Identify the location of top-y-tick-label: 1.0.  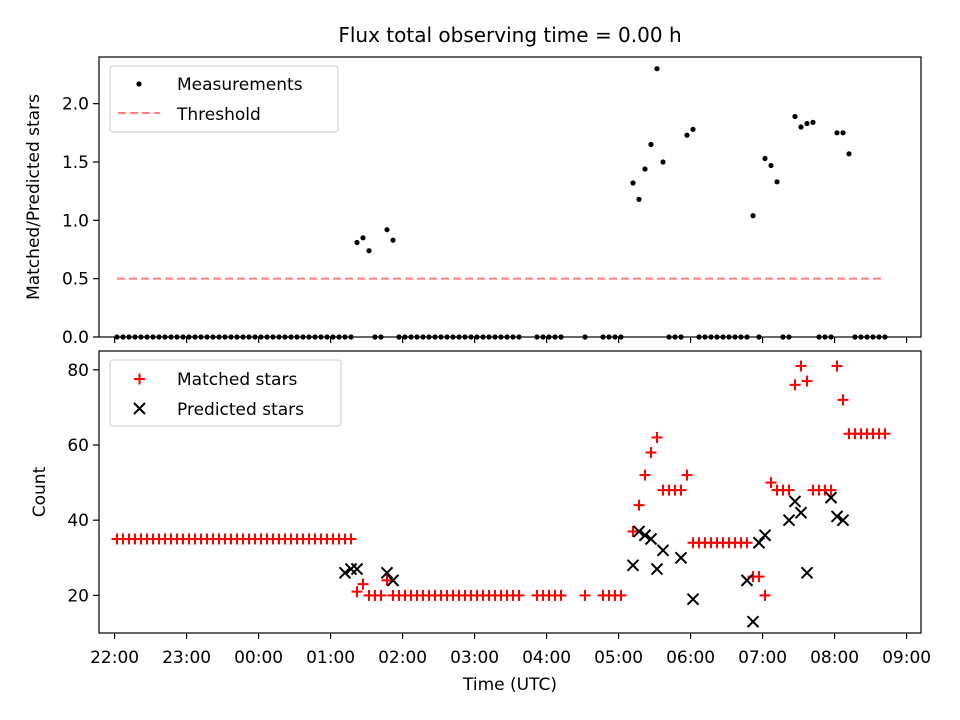
(75, 221).